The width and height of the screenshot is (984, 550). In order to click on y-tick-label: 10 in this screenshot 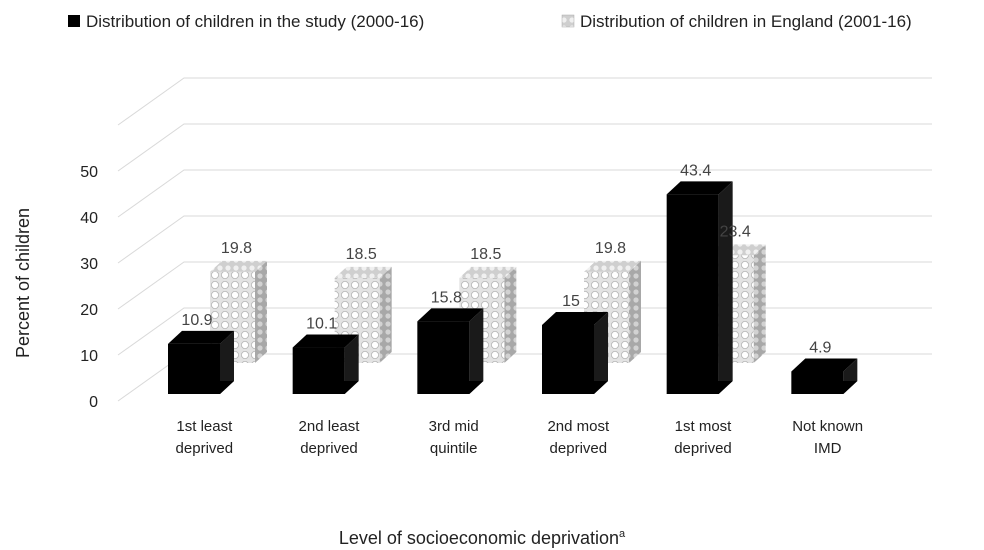, I will do `click(89, 356)`.